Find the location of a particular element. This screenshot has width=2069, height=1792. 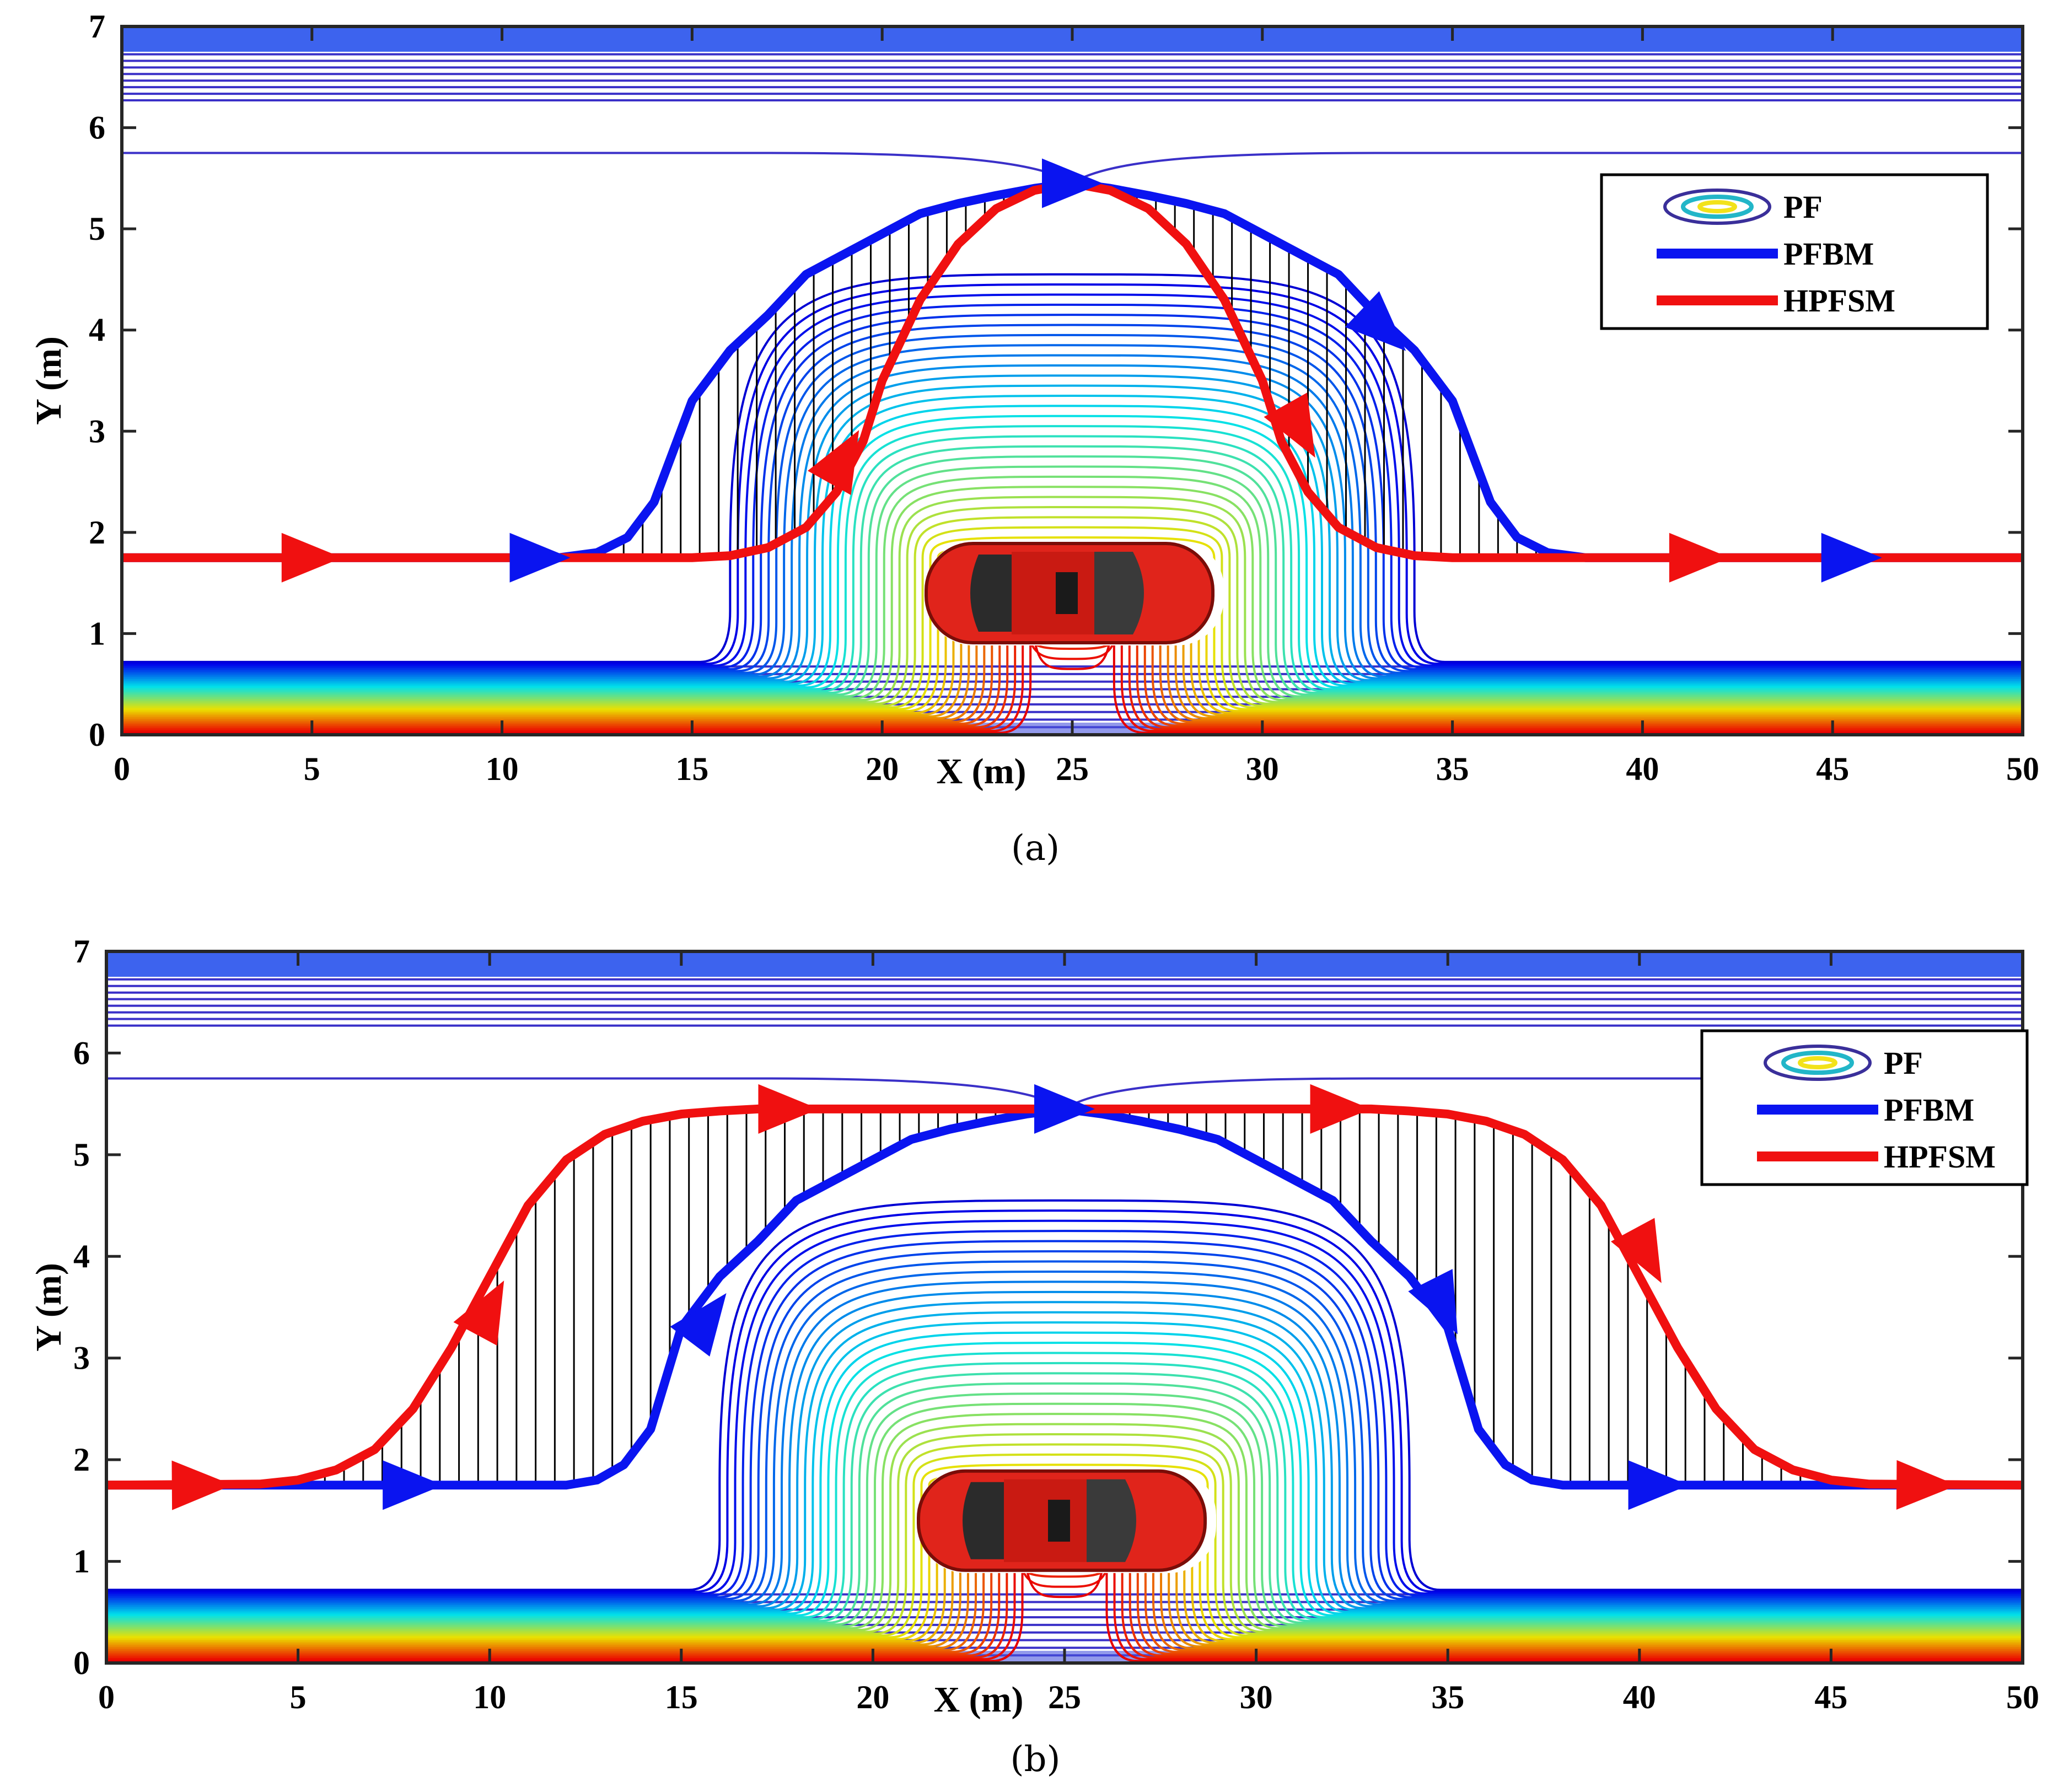

y-tick-label: 5 is located at coordinates (82, 1155).